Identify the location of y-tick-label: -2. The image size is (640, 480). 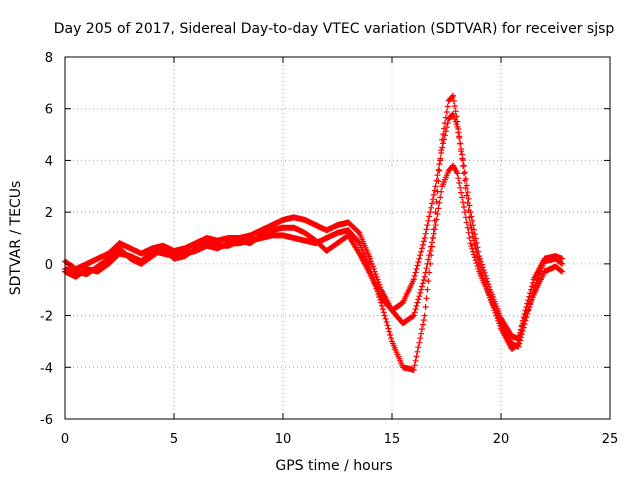
(46, 317).